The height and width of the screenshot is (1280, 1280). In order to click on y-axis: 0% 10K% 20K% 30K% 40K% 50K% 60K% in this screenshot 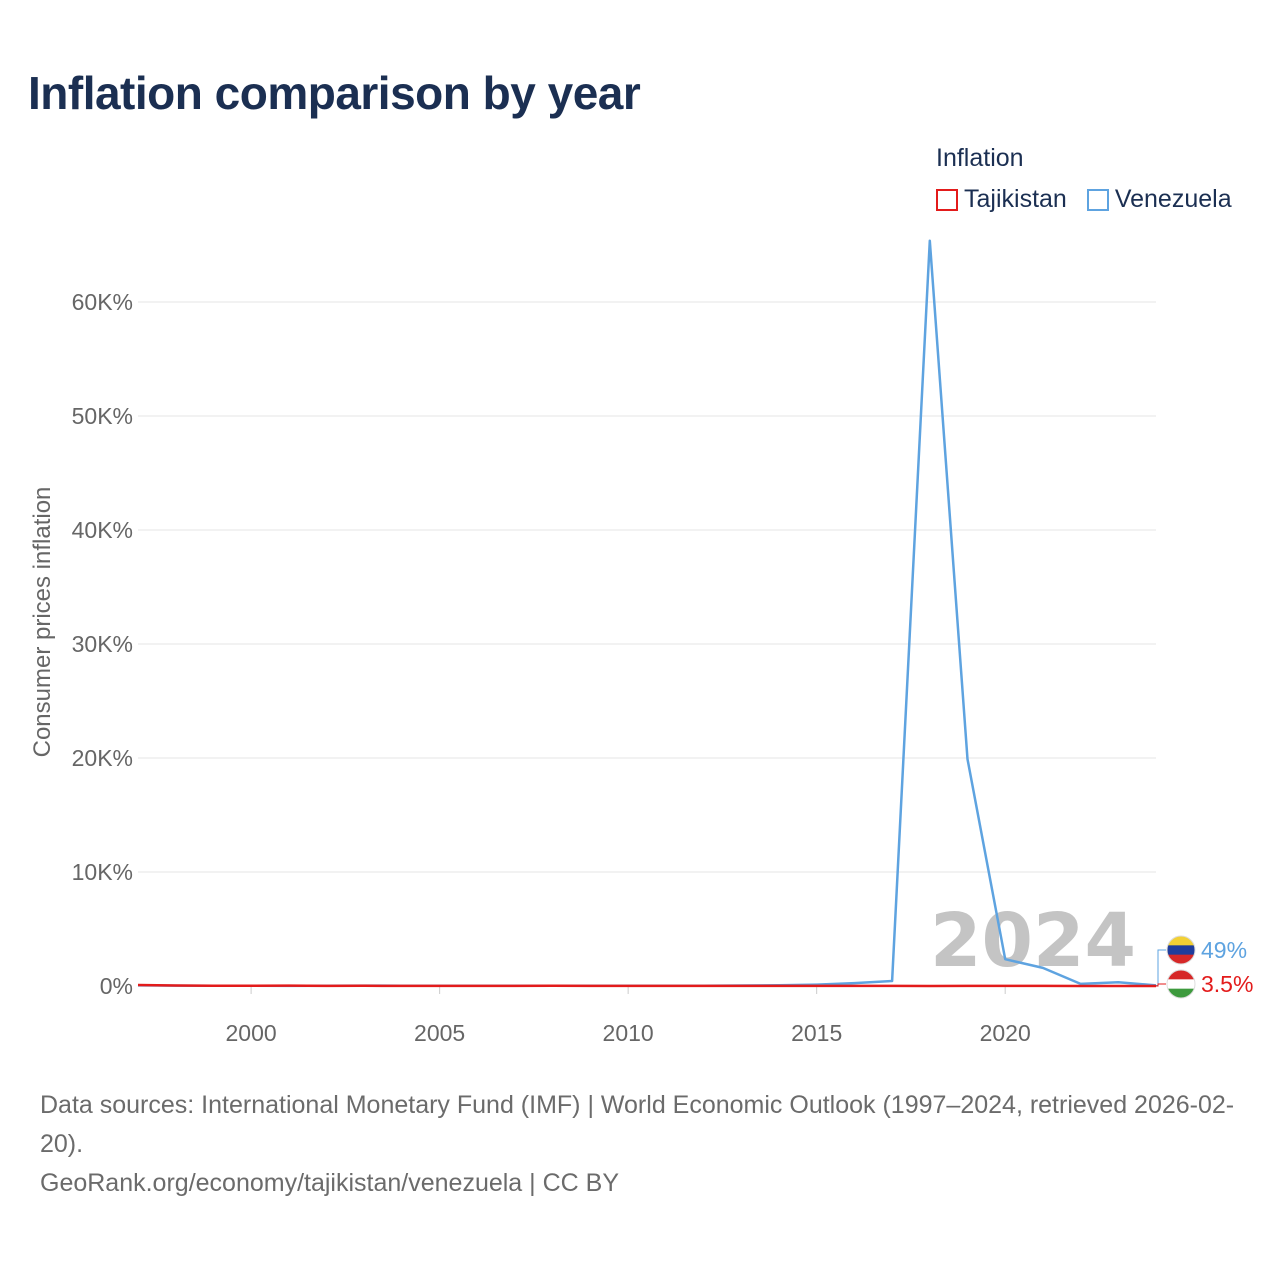, I will do `click(102, 644)`.